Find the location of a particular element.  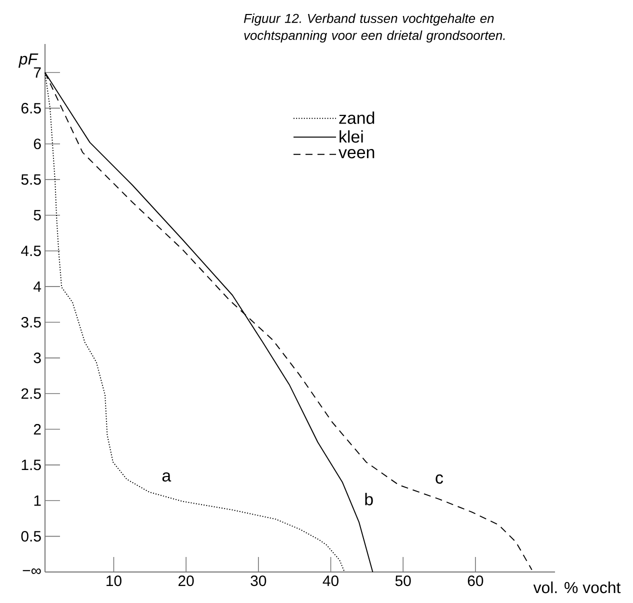

y-tick-label: 2.5 is located at coordinates (31, 393).